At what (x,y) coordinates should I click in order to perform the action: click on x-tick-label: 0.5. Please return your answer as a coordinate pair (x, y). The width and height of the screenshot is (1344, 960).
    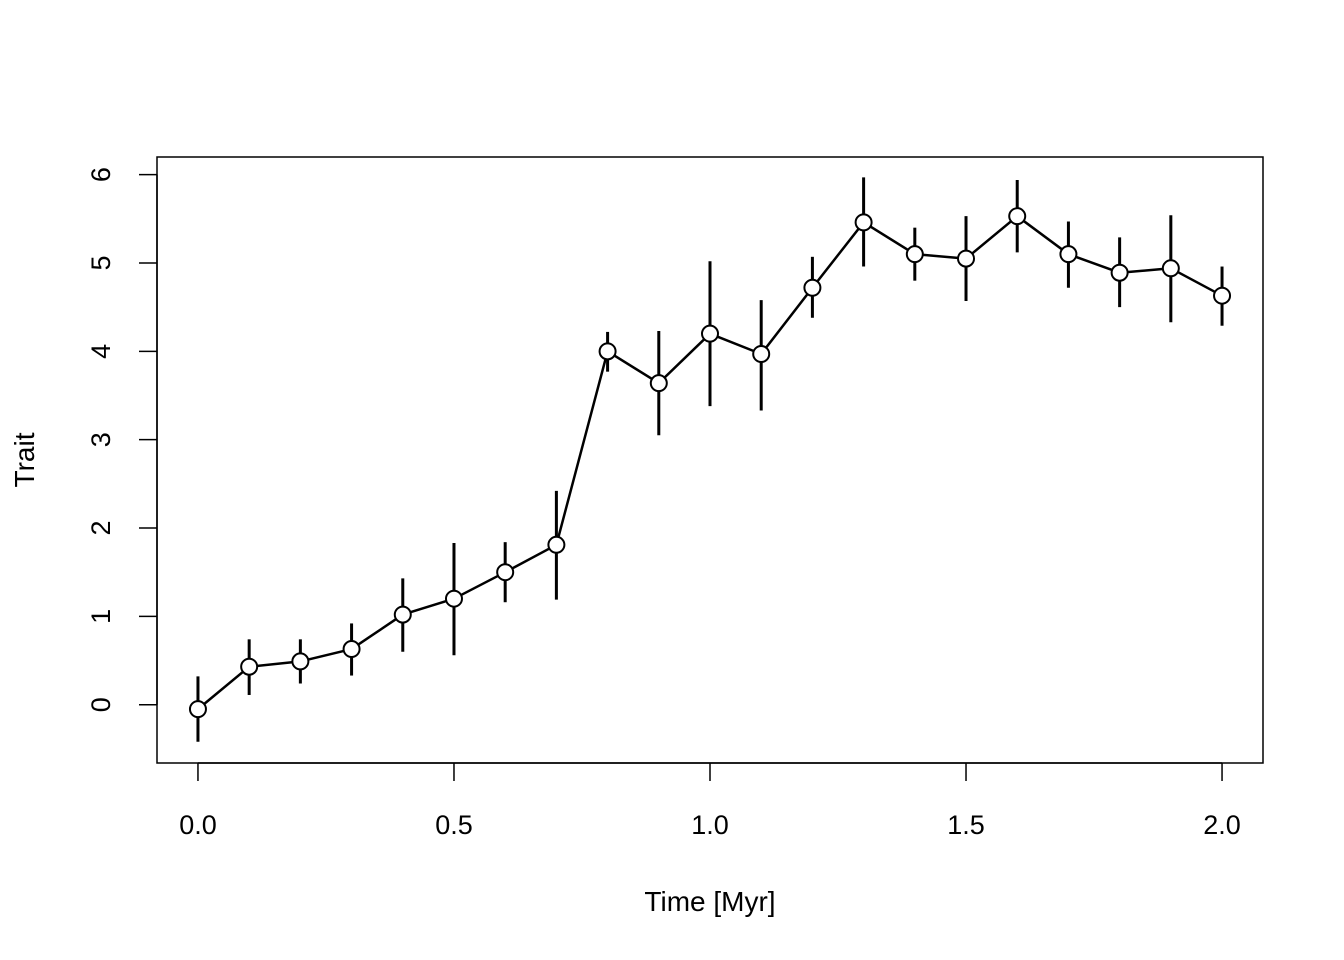
    Looking at the image, I should click on (454, 825).